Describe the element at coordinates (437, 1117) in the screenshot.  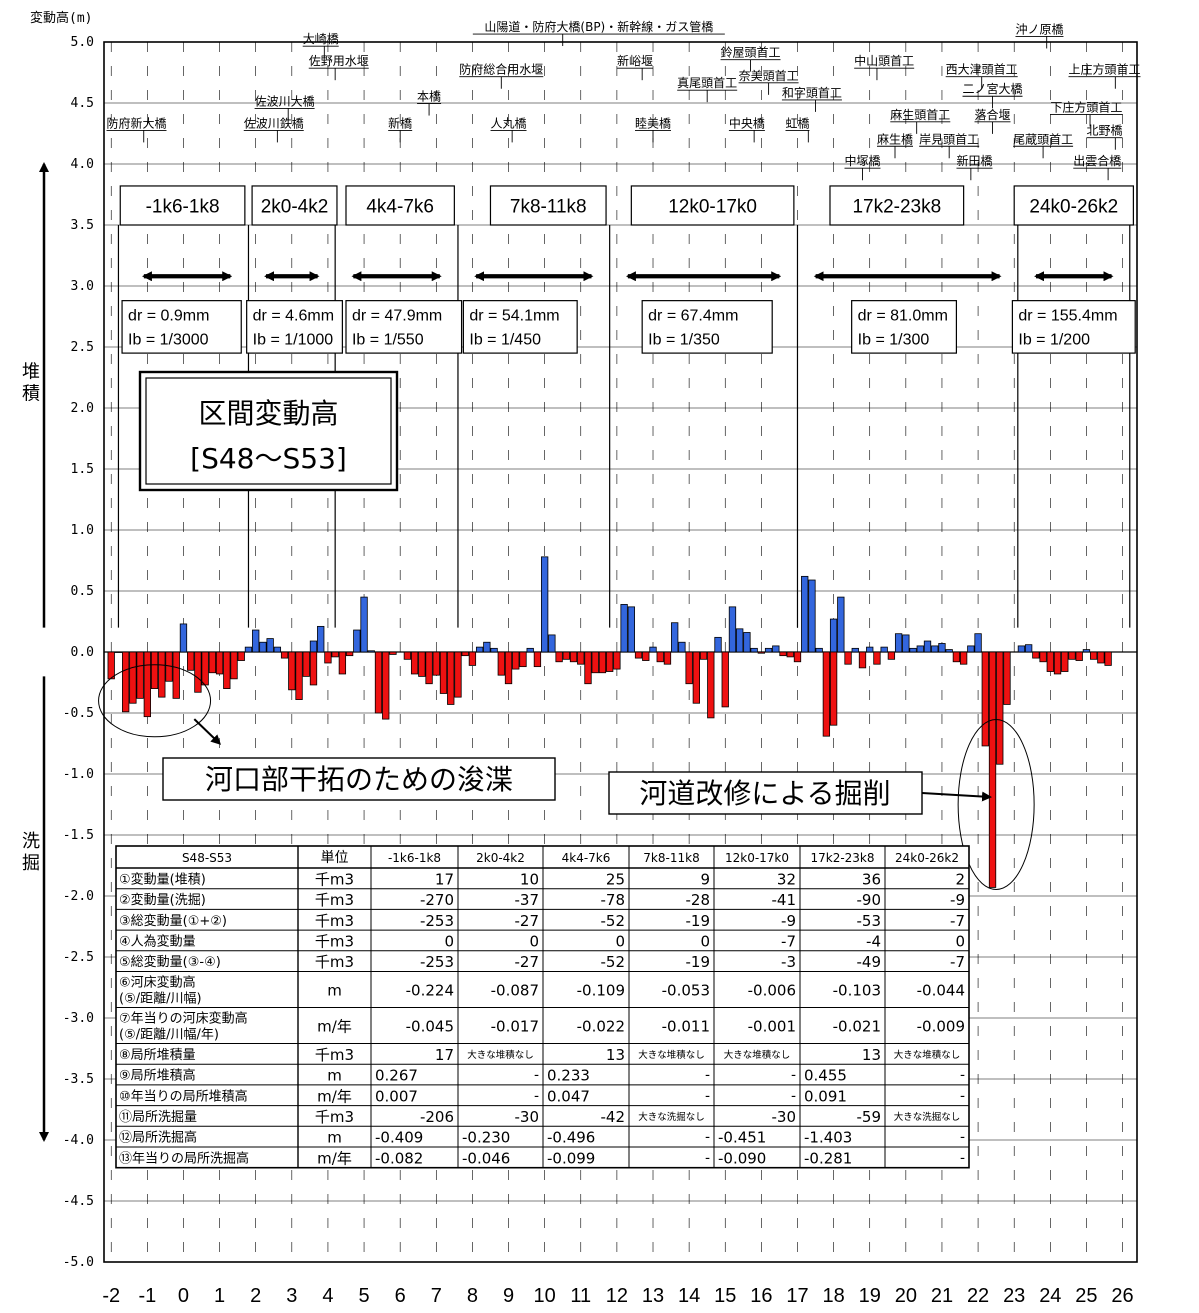
I see `table-cell: -206` at that location.